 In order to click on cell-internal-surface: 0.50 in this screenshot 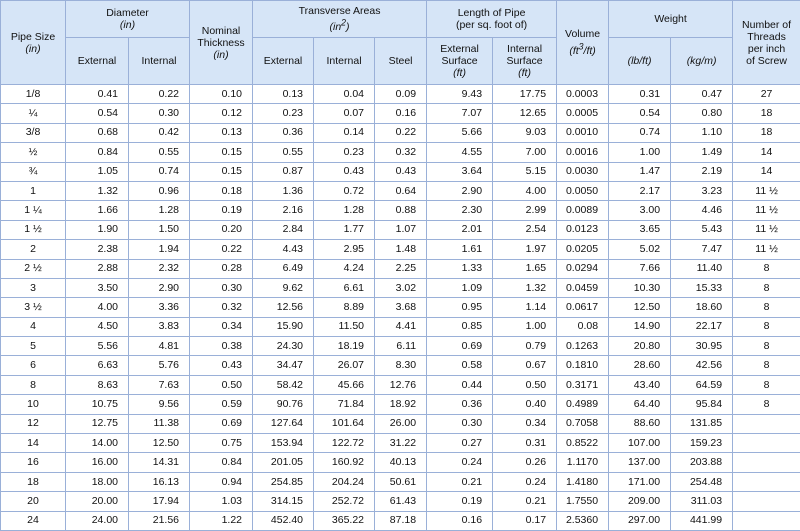, I will do `click(525, 384)`.